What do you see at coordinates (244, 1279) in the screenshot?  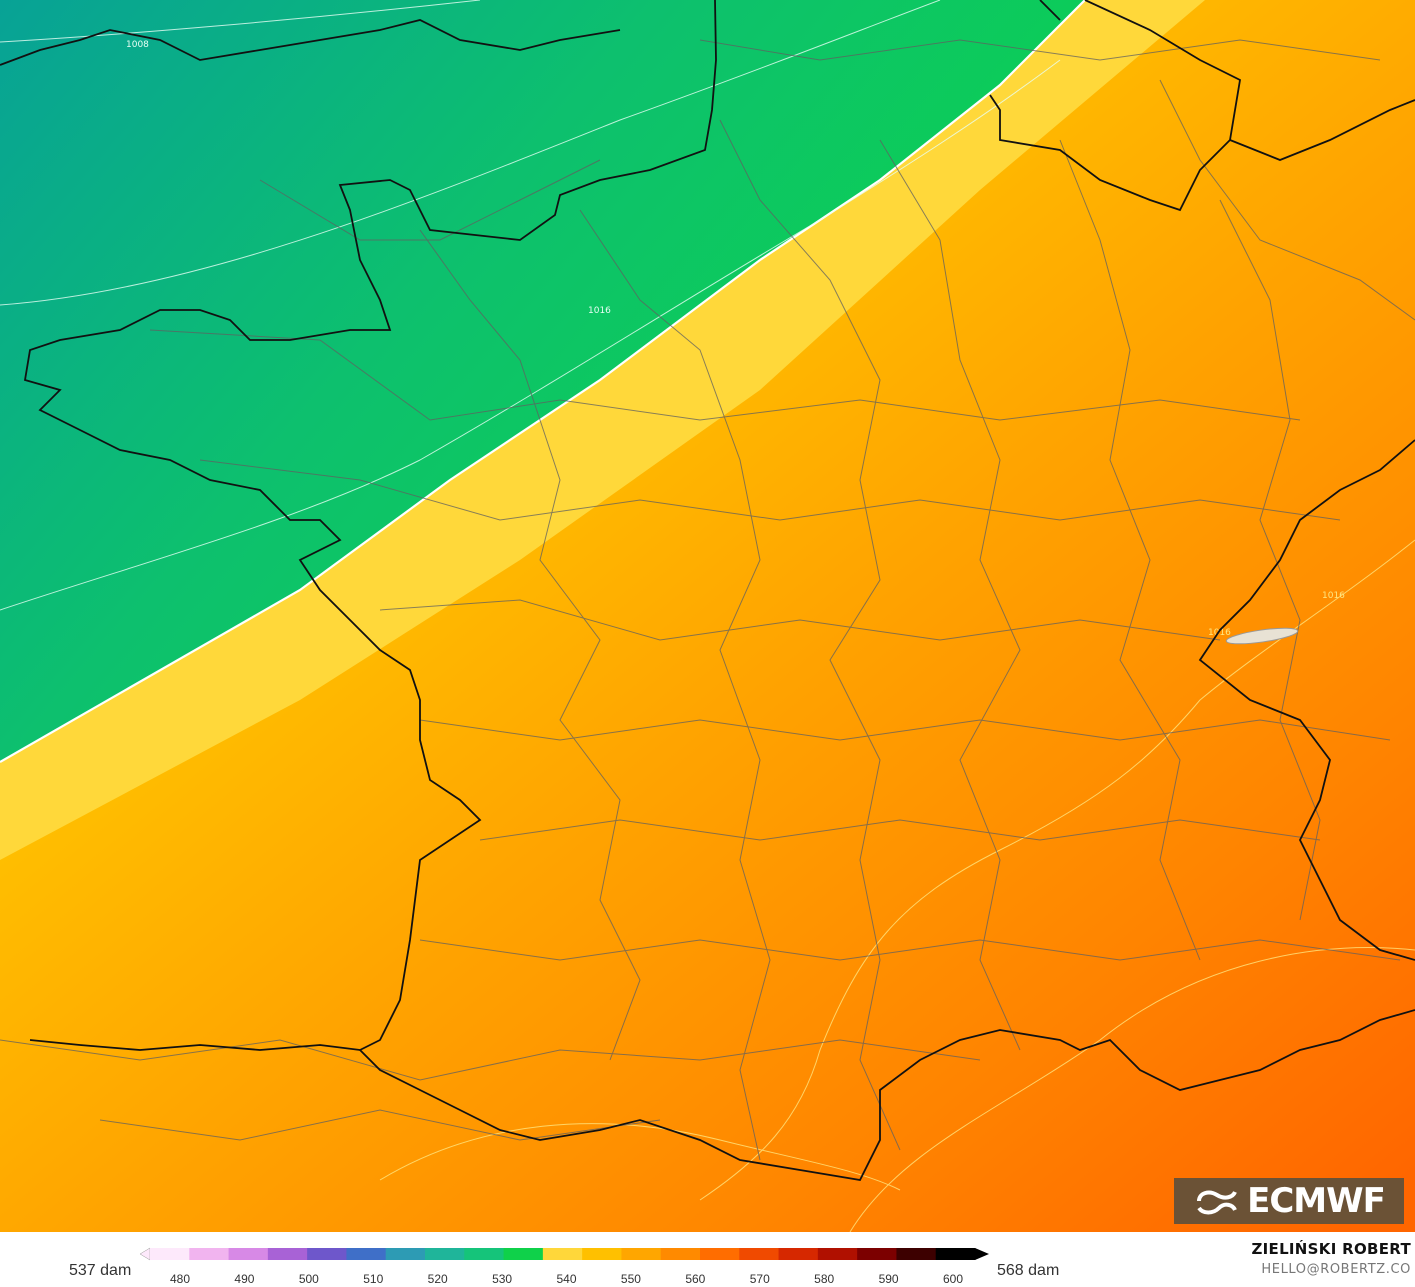 I see `legend-tick-label: 490` at bounding box center [244, 1279].